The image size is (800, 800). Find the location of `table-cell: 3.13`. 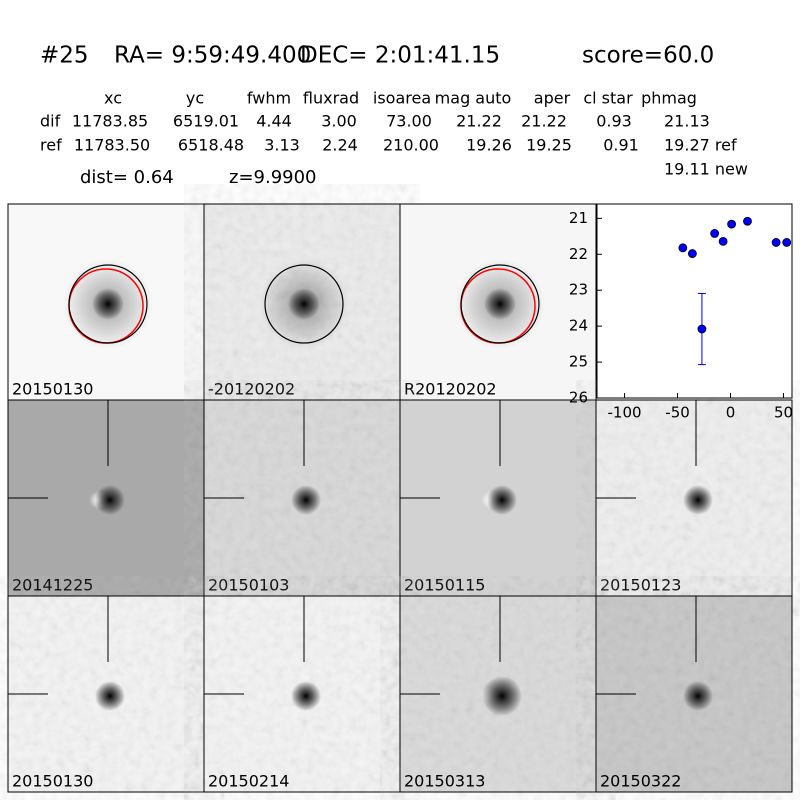

table-cell: 3.13 is located at coordinates (282, 145).